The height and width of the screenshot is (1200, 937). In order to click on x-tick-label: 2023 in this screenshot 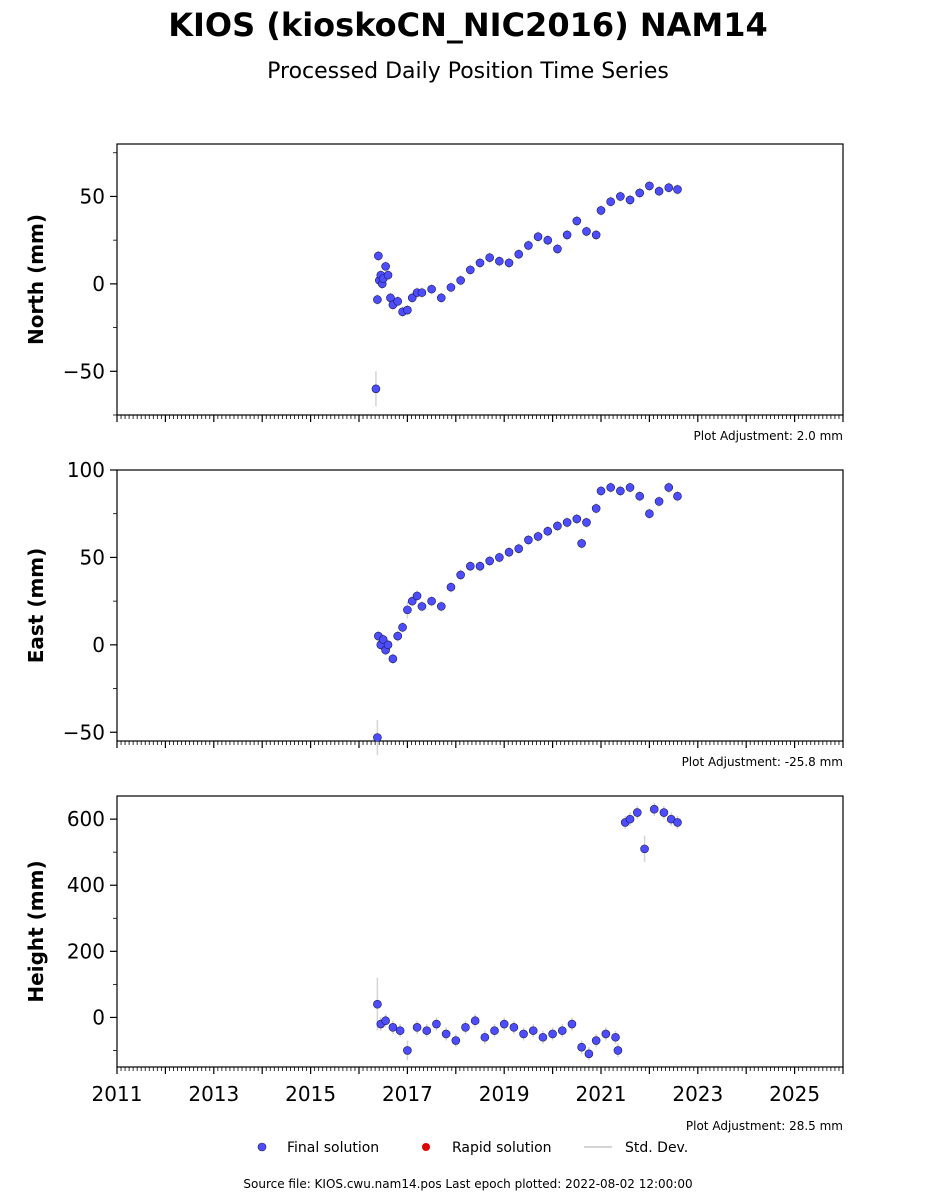, I will do `click(697, 1094)`.